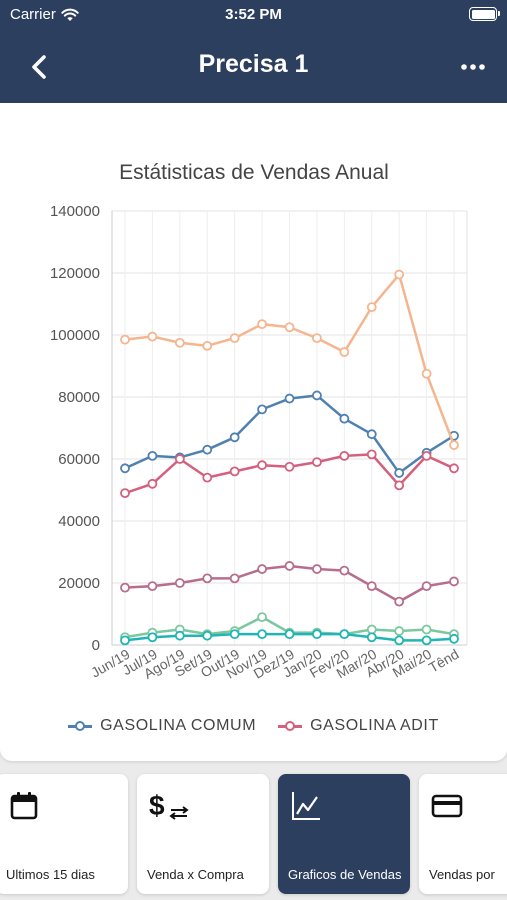  Describe the element at coordinates (178, 725) in the screenshot. I see `legend-label: GASOLINA COMUM` at that location.